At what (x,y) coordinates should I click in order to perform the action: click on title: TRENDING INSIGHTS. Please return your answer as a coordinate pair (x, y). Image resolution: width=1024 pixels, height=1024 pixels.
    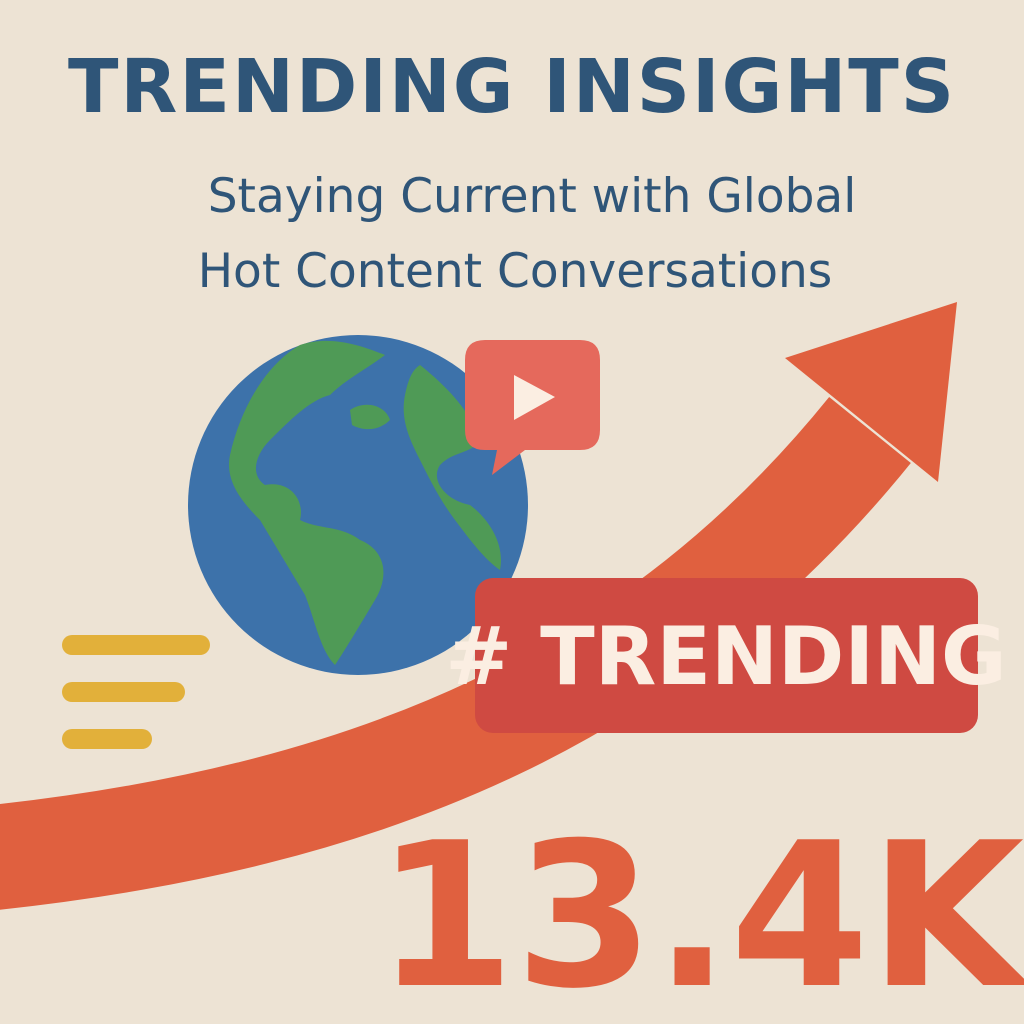
    Looking at the image, I should click on (512, 87).